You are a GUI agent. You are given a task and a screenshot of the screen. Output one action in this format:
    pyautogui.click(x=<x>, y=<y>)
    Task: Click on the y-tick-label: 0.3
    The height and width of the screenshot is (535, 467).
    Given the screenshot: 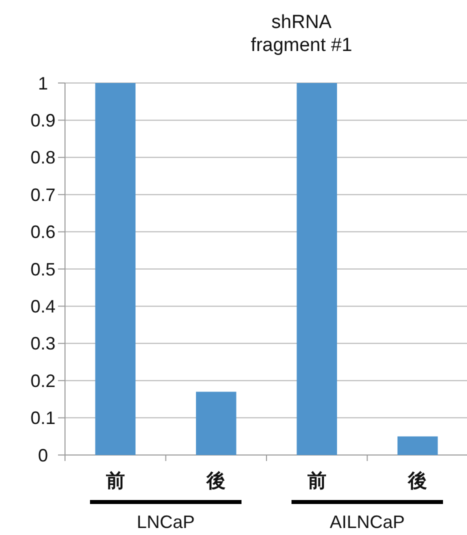 What is the action you would take?
    pyautogui.click(x=43, y=344)
    